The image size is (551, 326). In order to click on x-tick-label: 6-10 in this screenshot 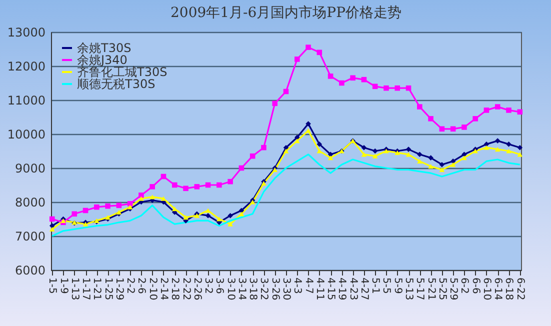, I will do `click(486, 289)`.